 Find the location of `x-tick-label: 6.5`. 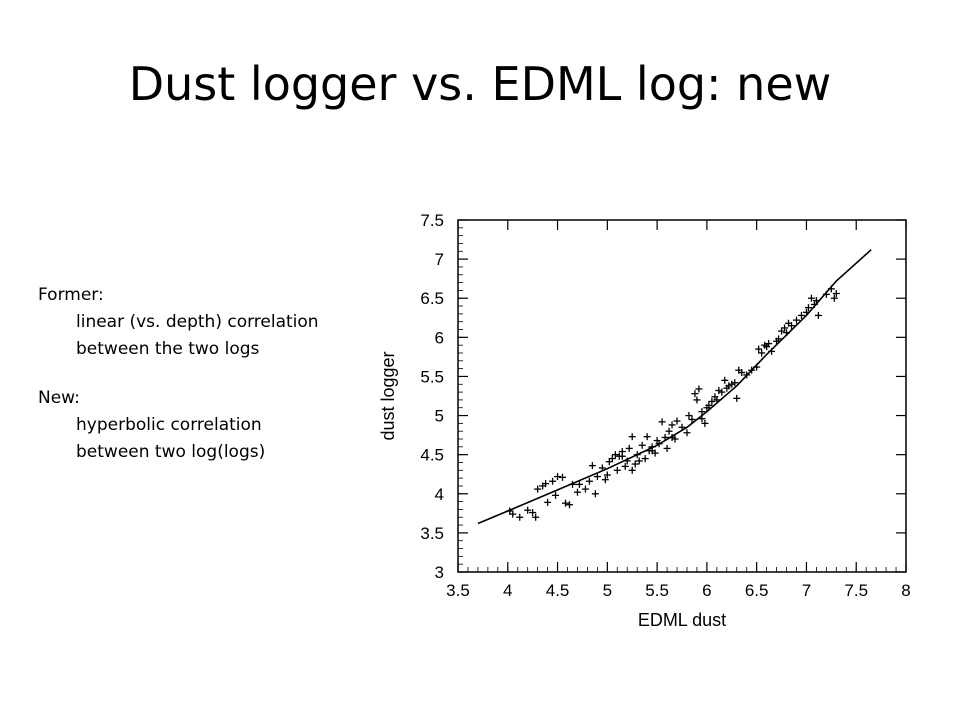

x-tick-label: 6.5 is located at coordinates (757, 590).